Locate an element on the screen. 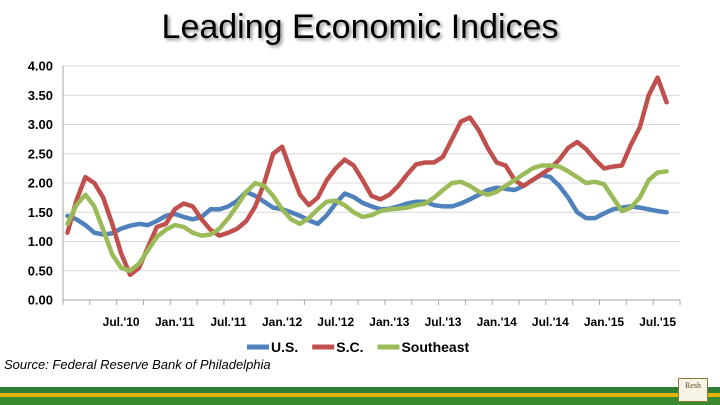 The width and height of the screenshot is (720, 405). legend-label: S.C. is located at coordinates (349, 347).